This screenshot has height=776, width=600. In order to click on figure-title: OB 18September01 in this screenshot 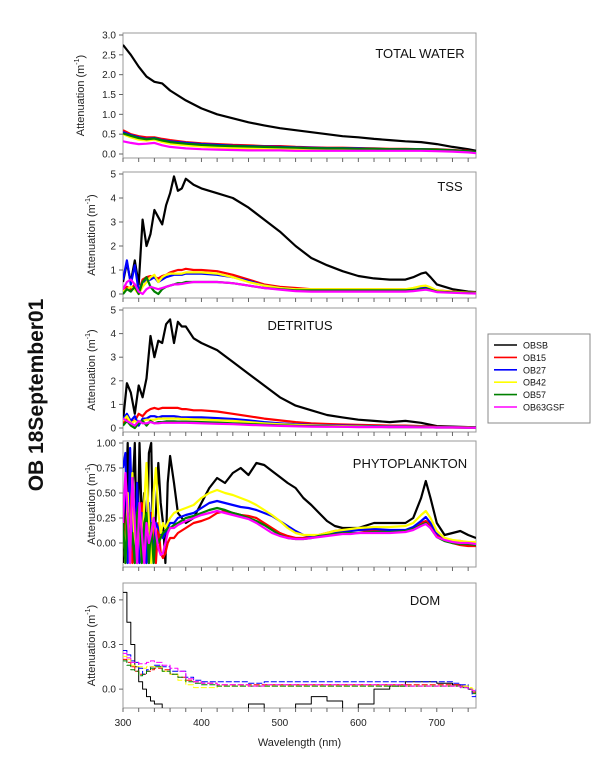, I will do `click(36, 394)`.